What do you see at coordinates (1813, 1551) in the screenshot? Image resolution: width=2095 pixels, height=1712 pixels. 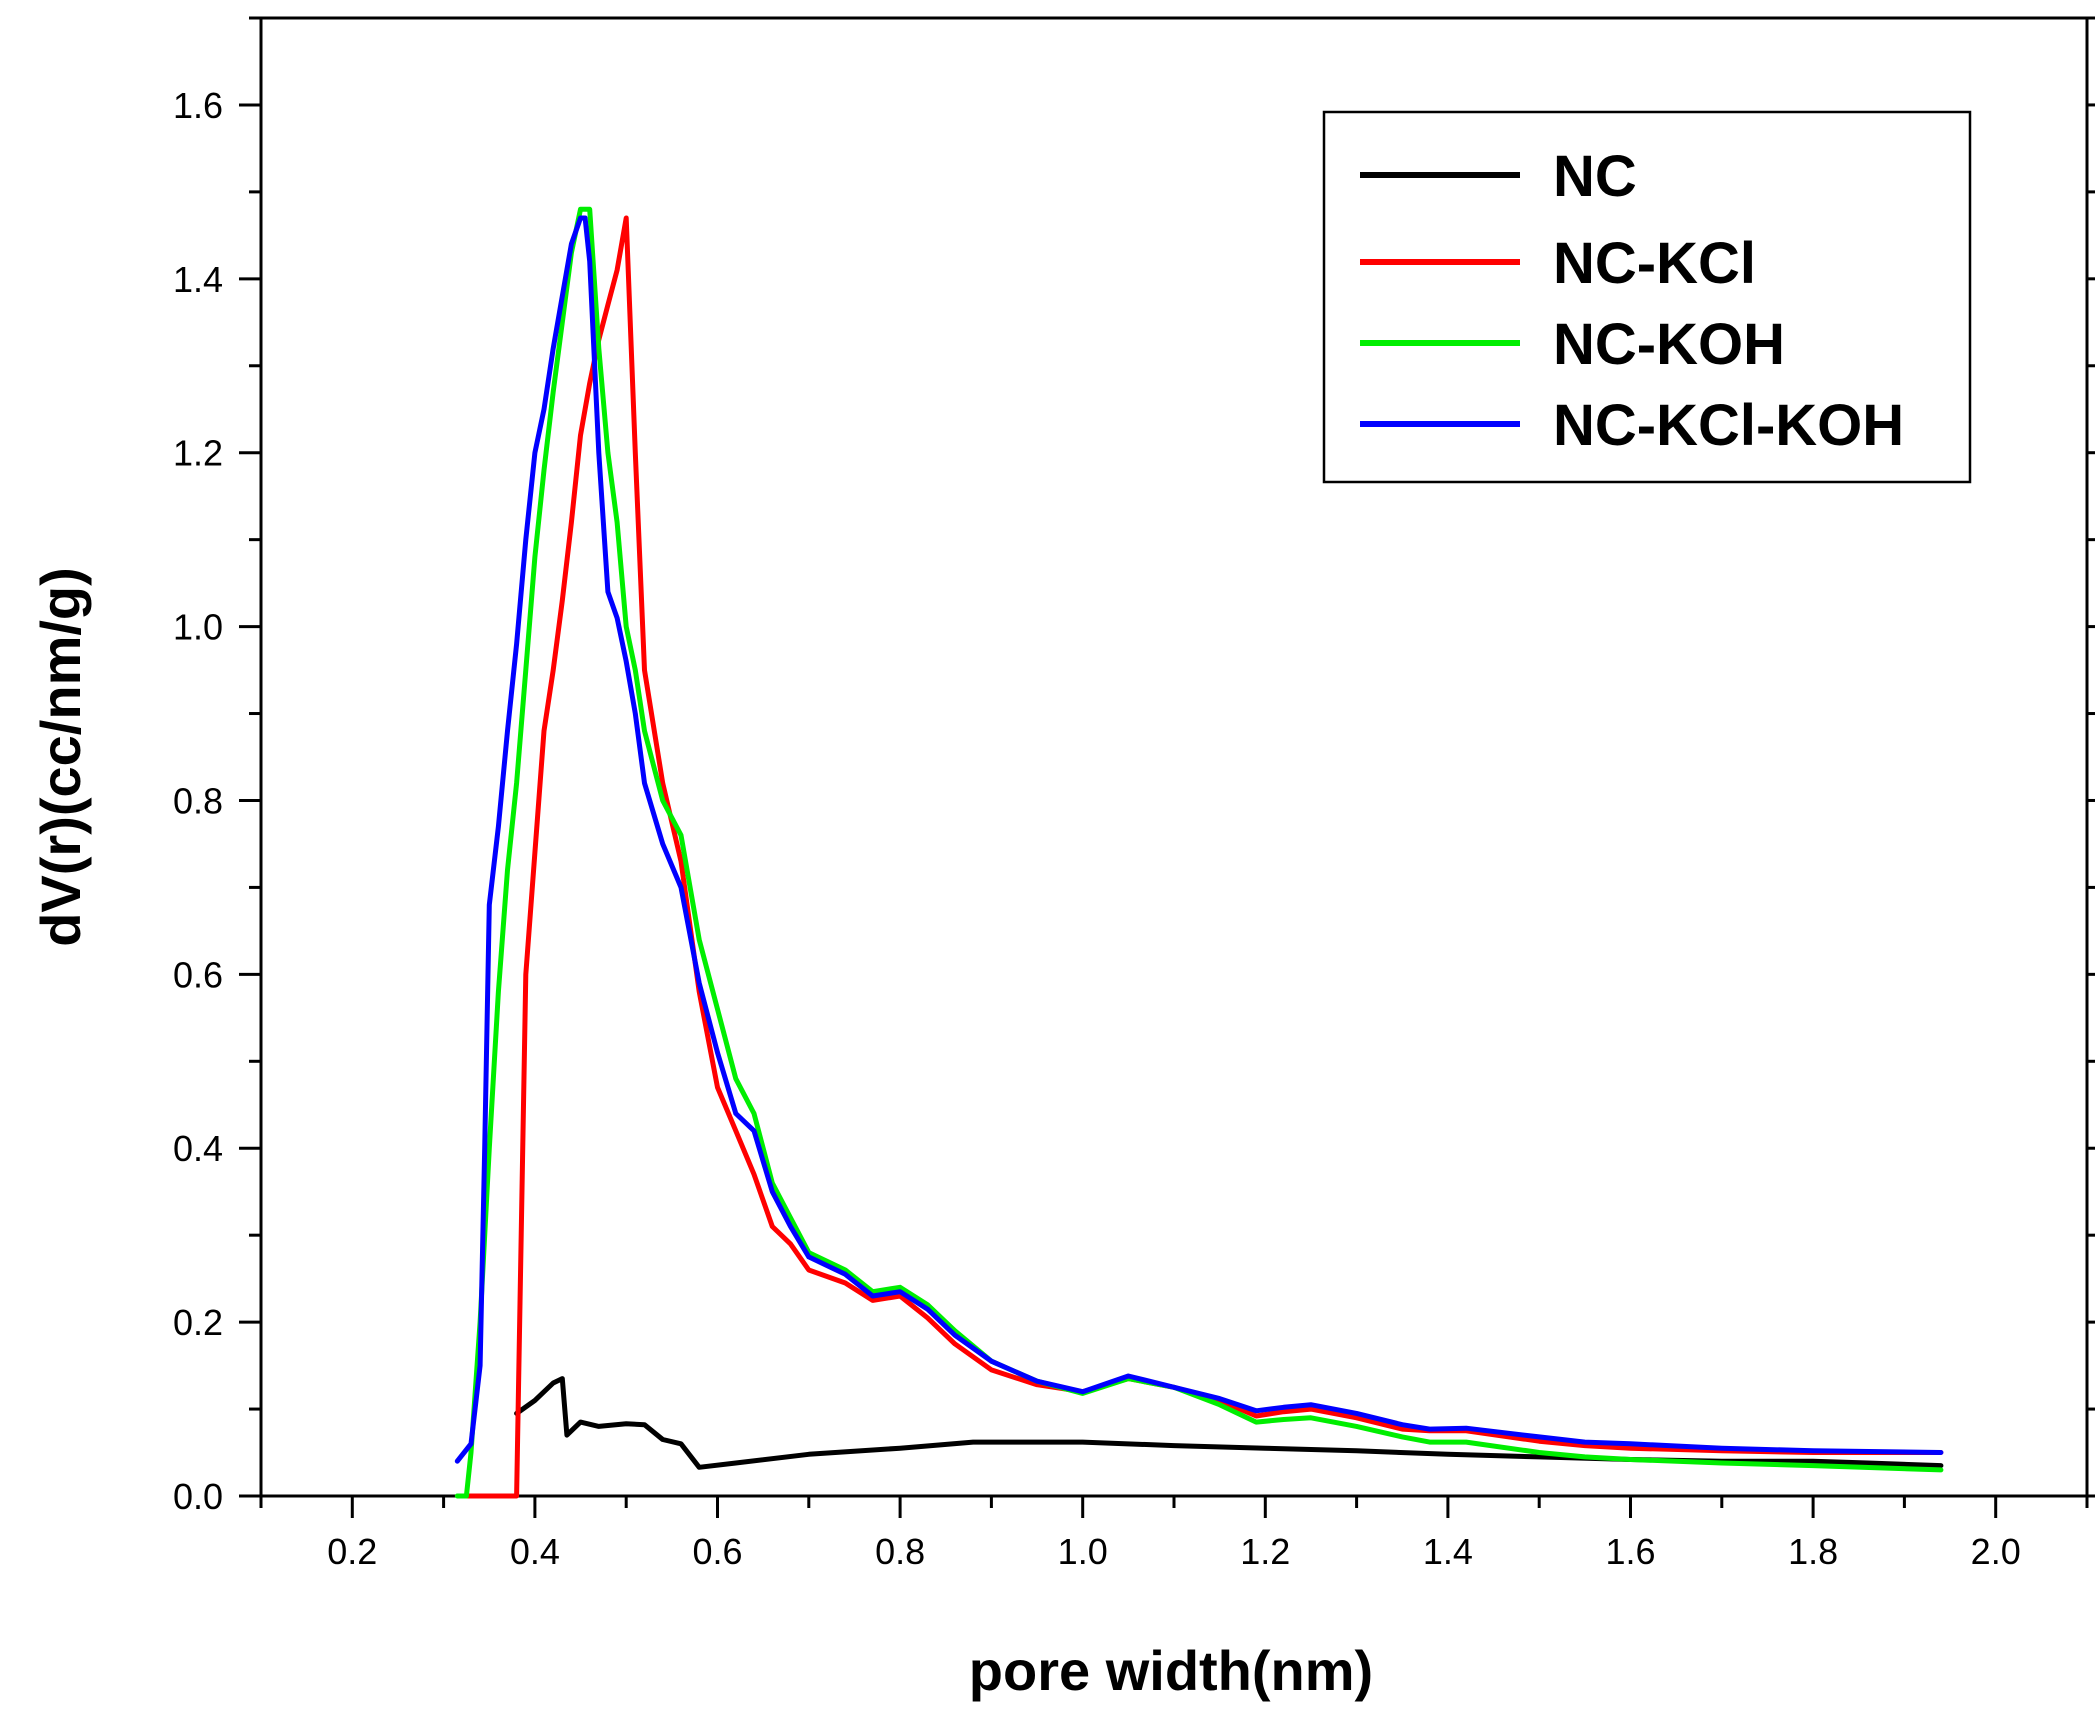 I see `x-tick-label: 1.8` at bounding box center [1813, 1551].